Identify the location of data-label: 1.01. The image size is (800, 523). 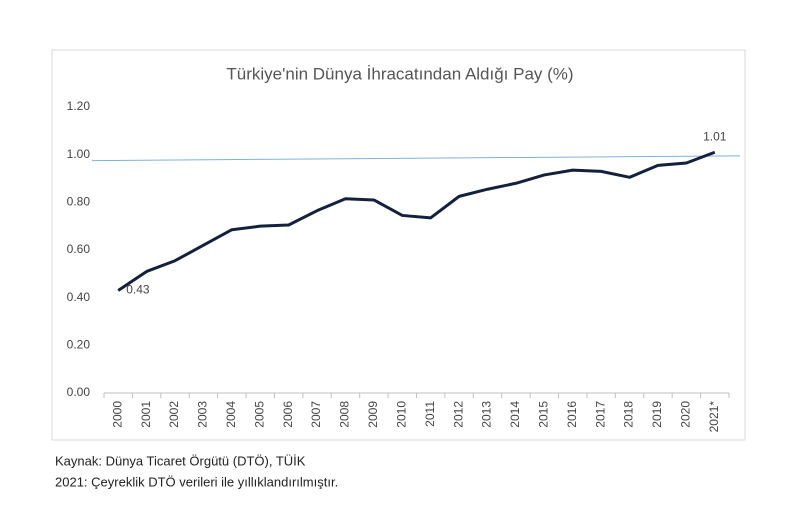
(715, 136).